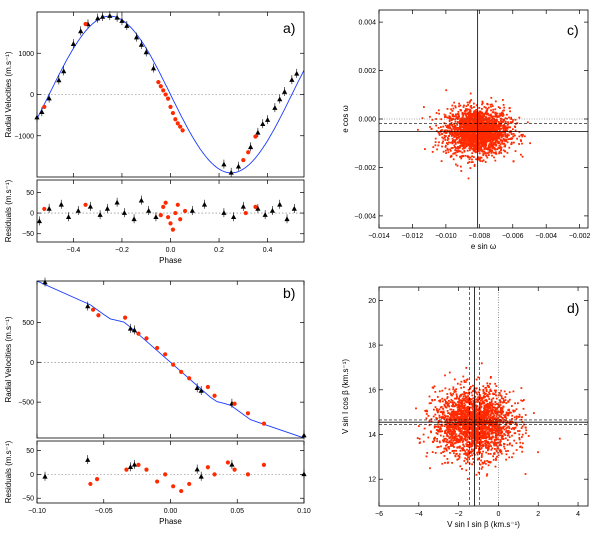 The height and width of the screenshot is (546, 607). Describe the element at coordinates (480, 236) in the screenshot. I see `x-tick-label: −0.008` at that location.